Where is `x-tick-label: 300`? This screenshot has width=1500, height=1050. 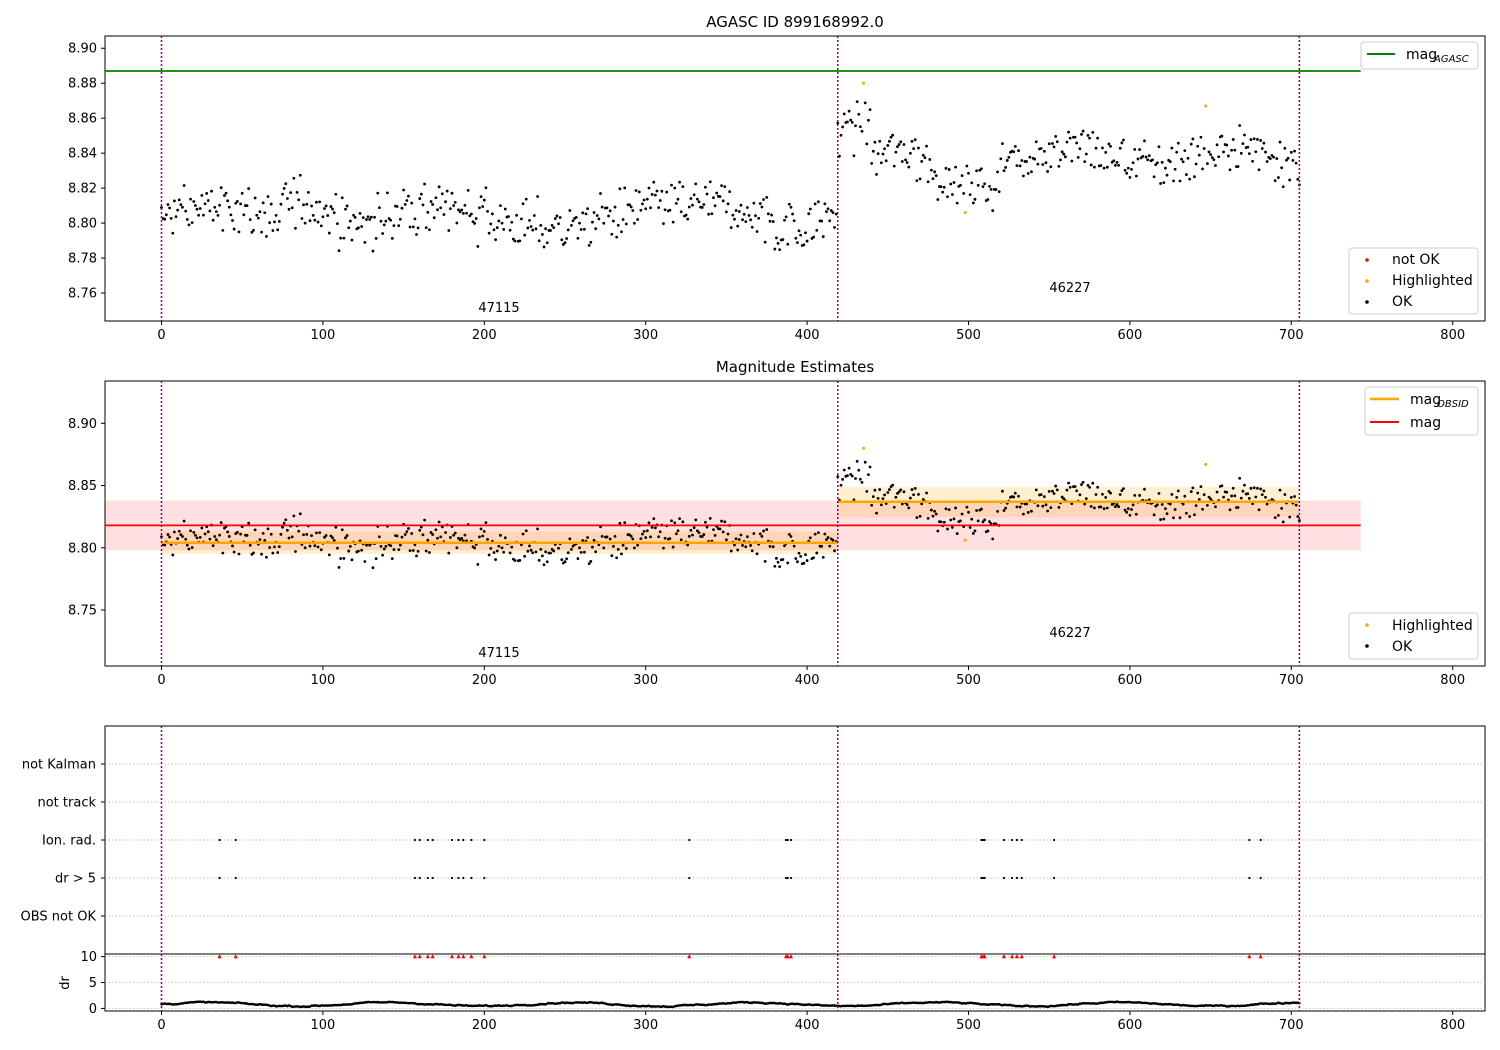 x-tick-label: 300 is located at coordinates (645, 680).